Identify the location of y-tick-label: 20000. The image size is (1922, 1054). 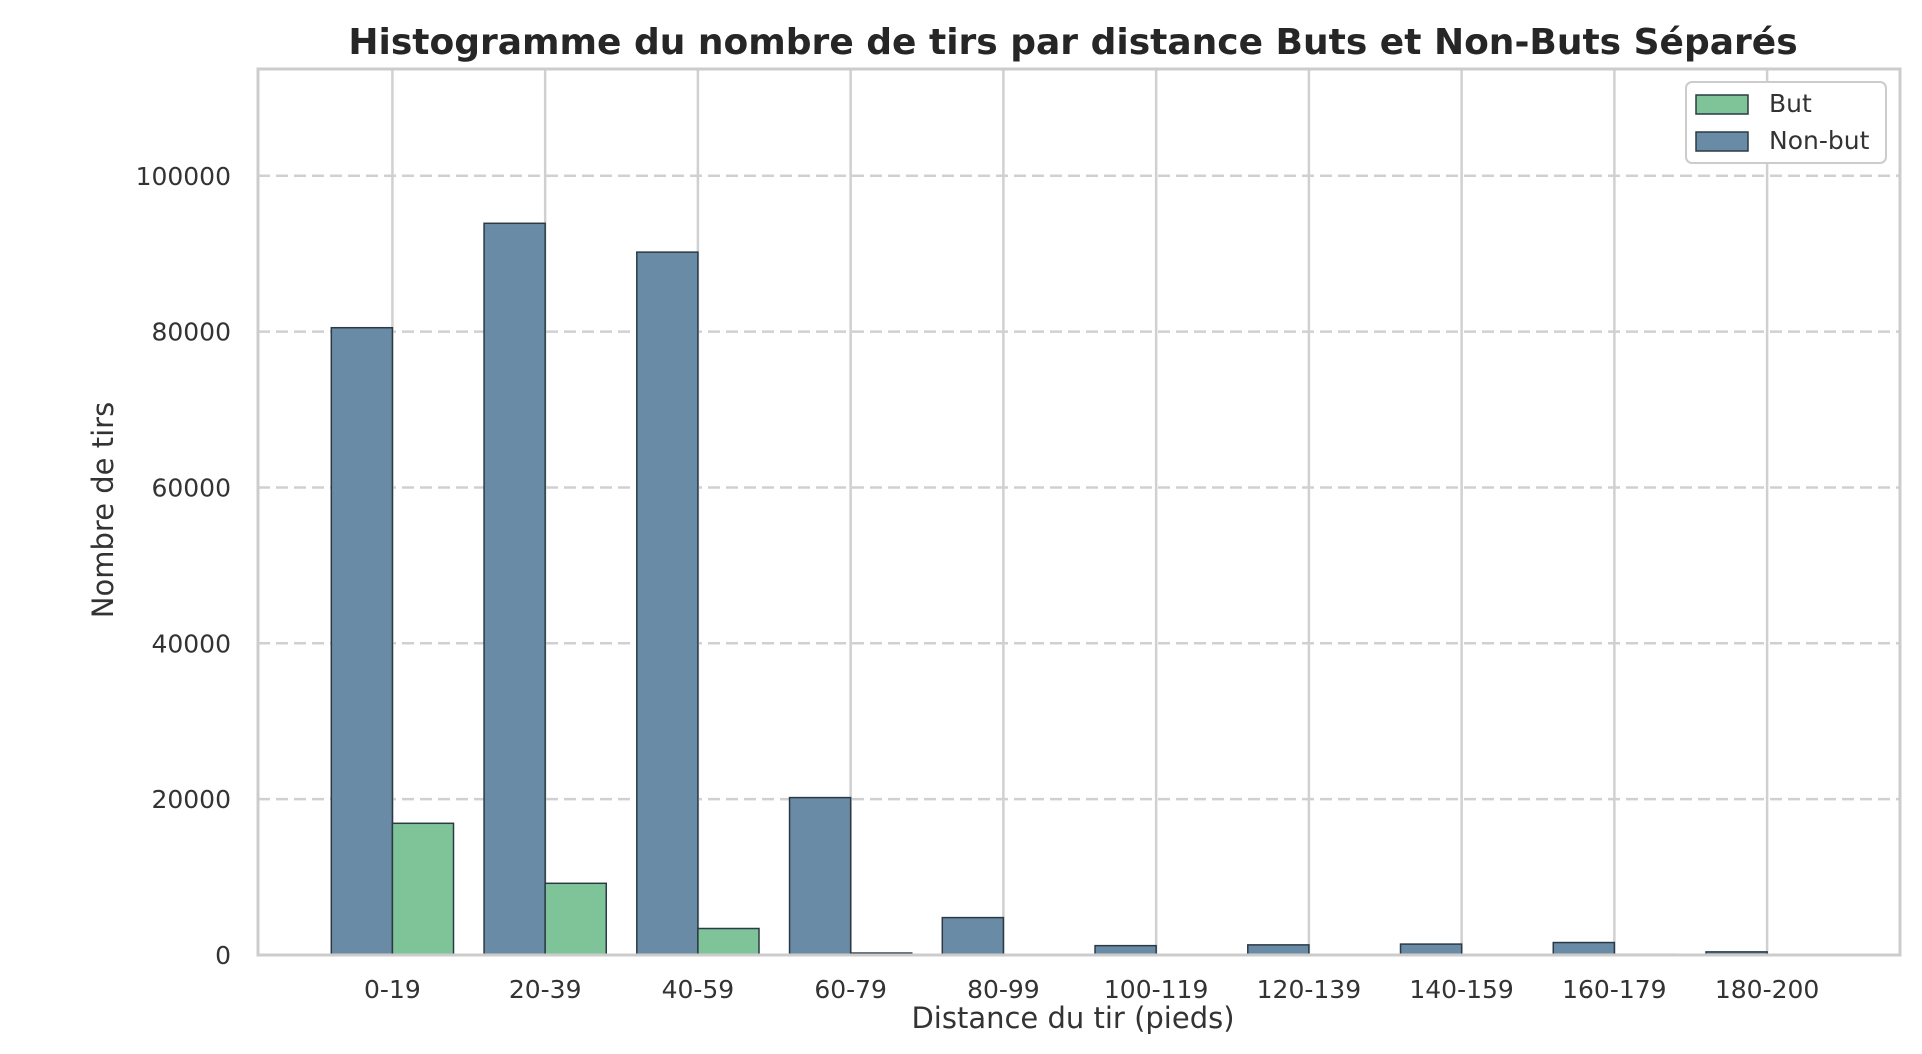
(191, 799).